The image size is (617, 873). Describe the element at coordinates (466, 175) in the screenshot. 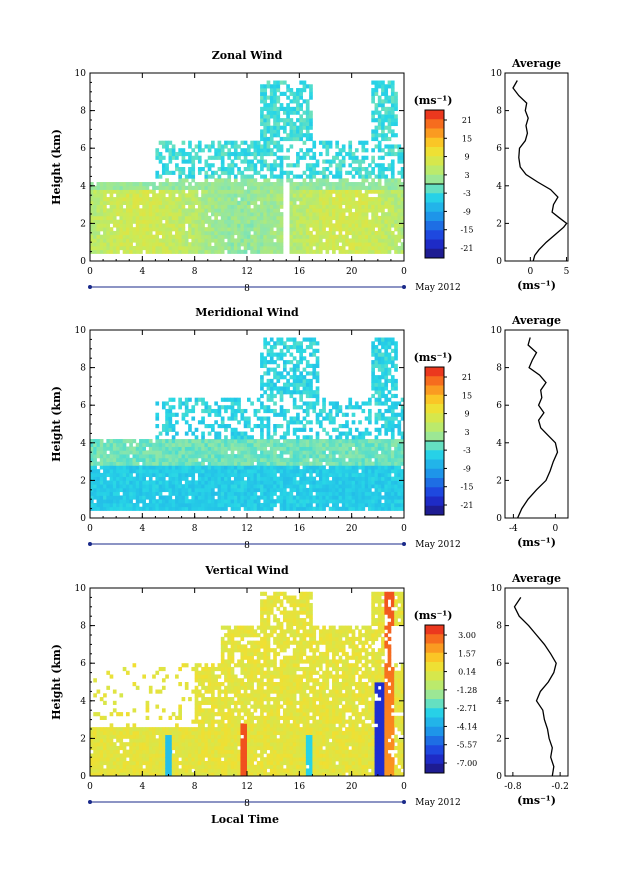

I see `colorbar-tick-label: 3` at that location.